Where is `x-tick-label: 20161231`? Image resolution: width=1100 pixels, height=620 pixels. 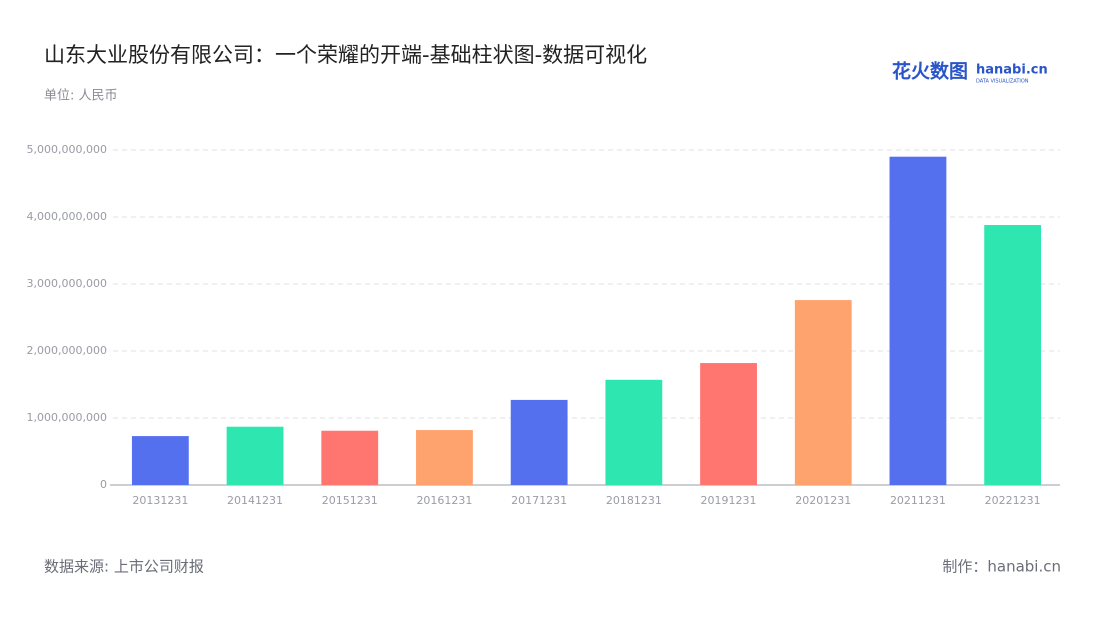
x-tick-label: 20161231 is located at coordinates (444, 500).